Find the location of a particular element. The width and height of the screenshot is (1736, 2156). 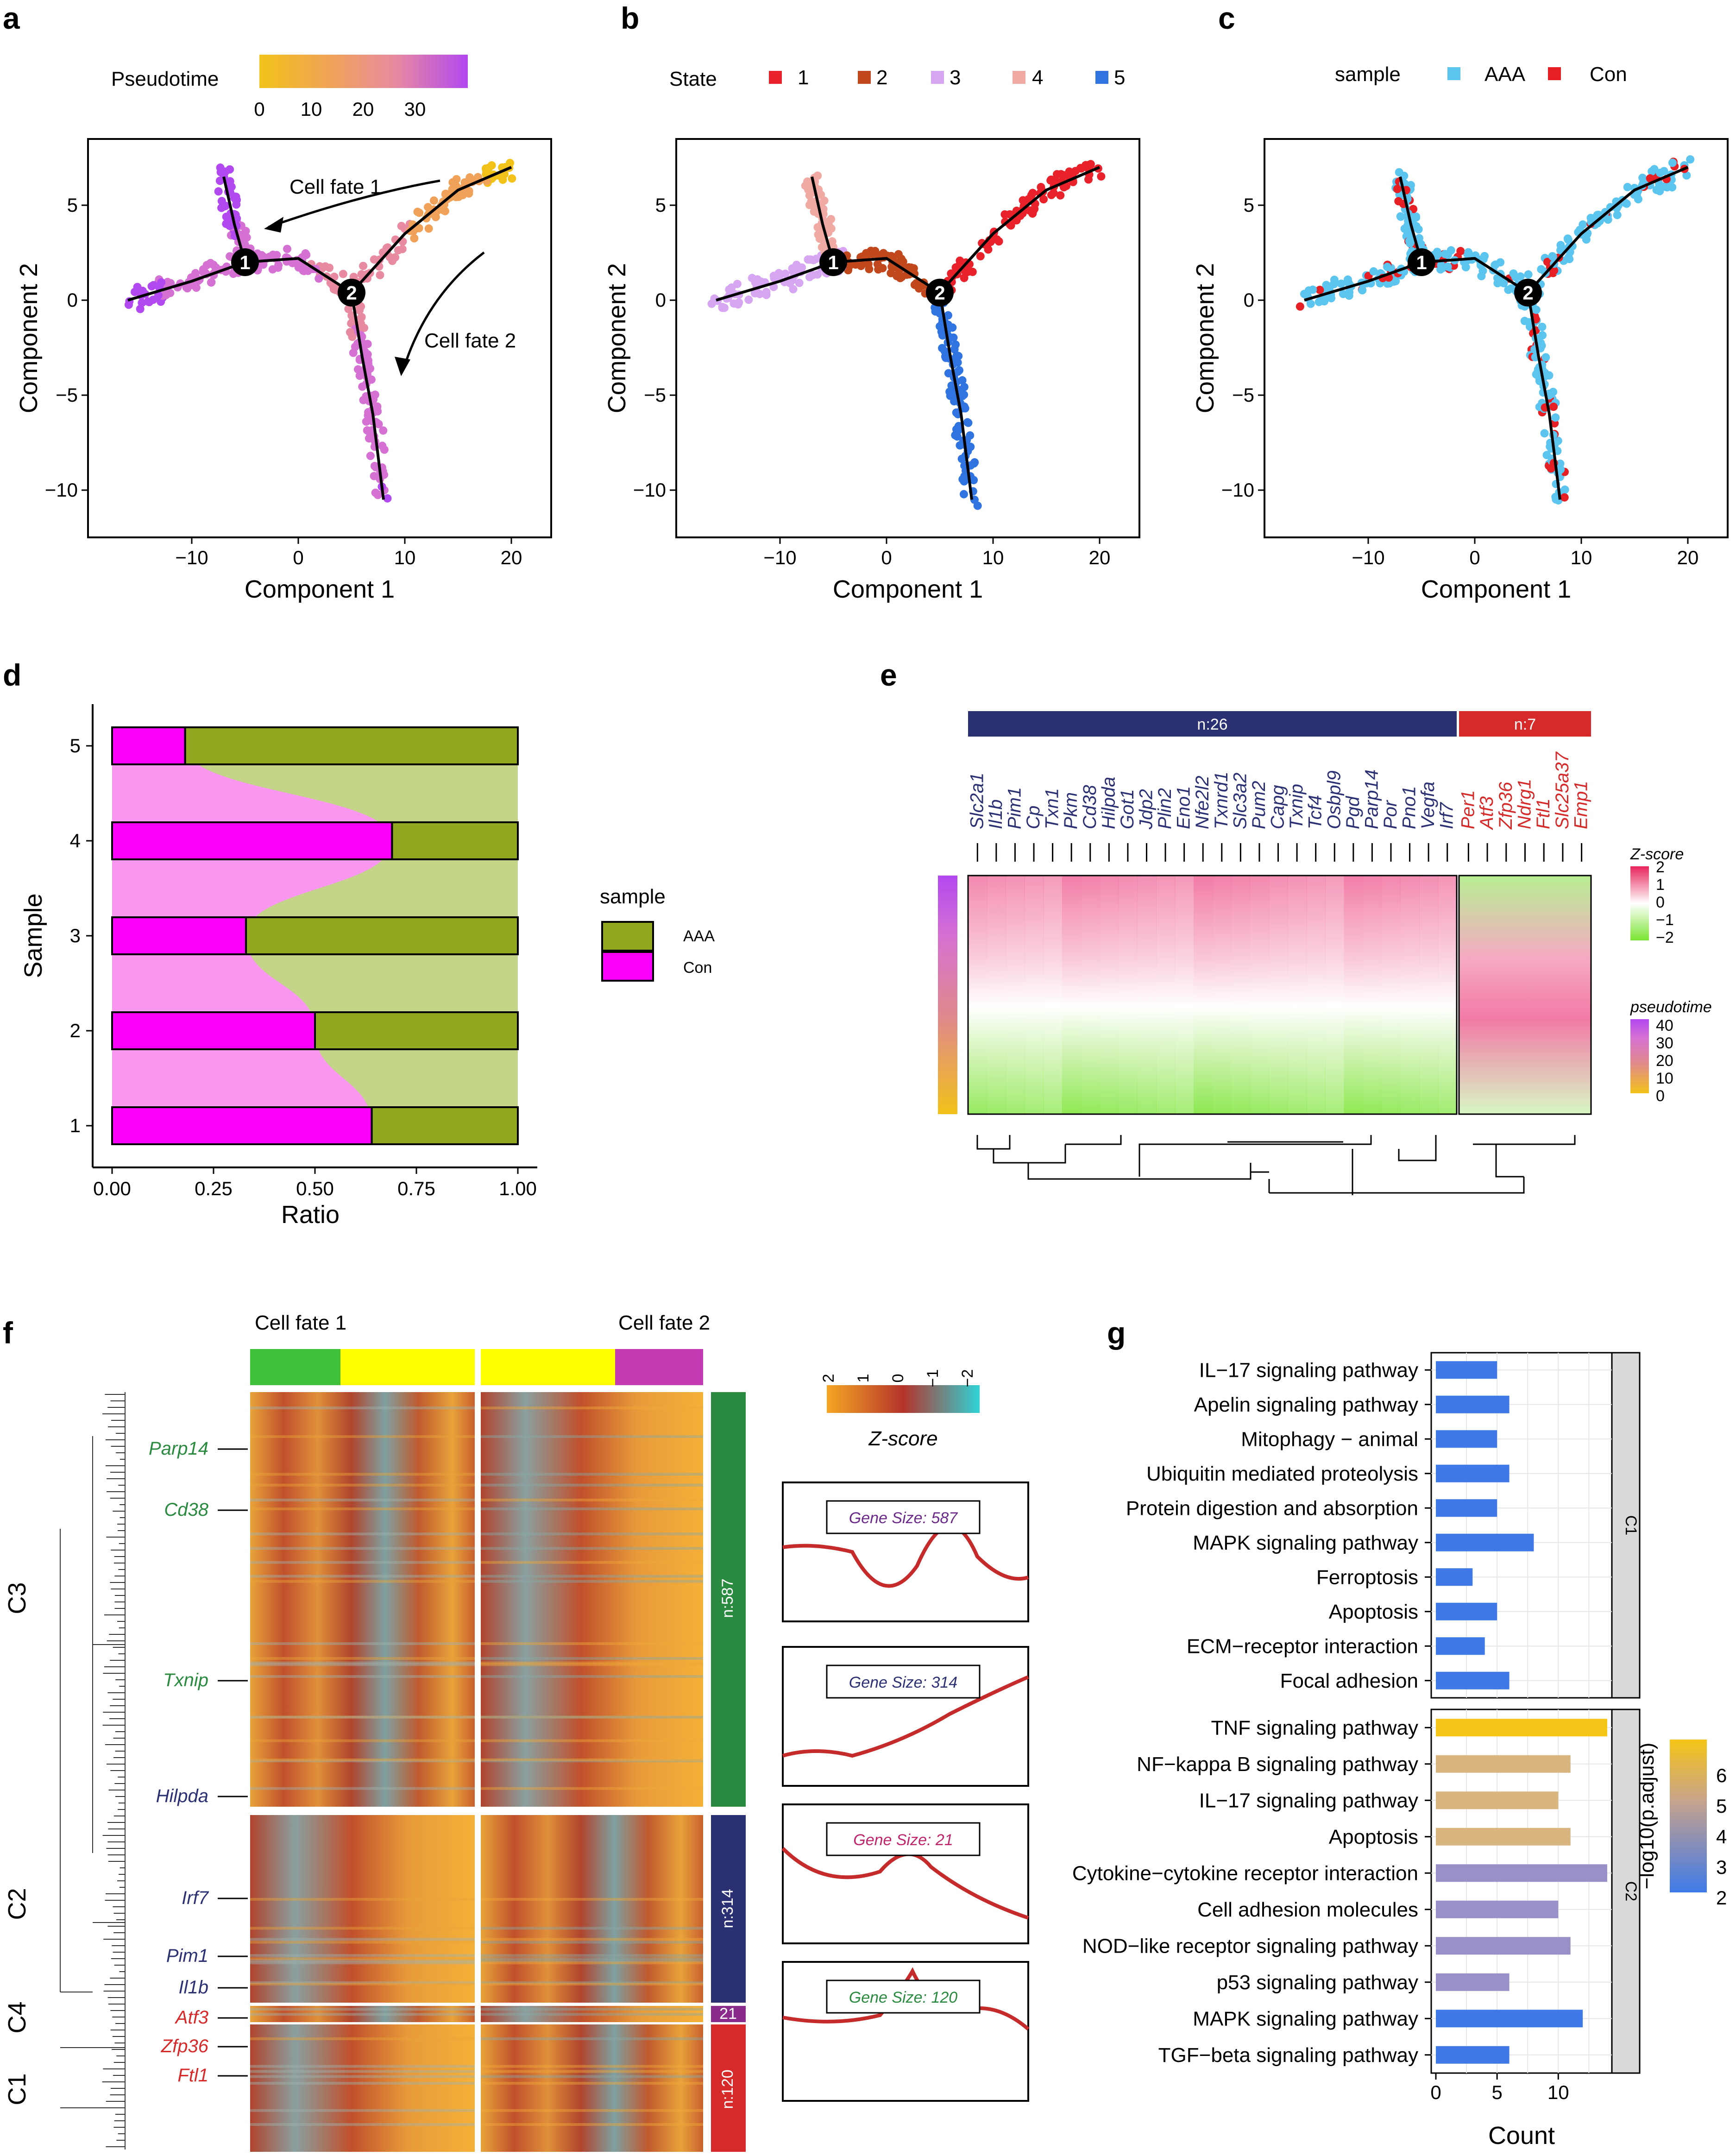

legend-sample-c: sample AAA Con is located at coordinates (1481, 74).